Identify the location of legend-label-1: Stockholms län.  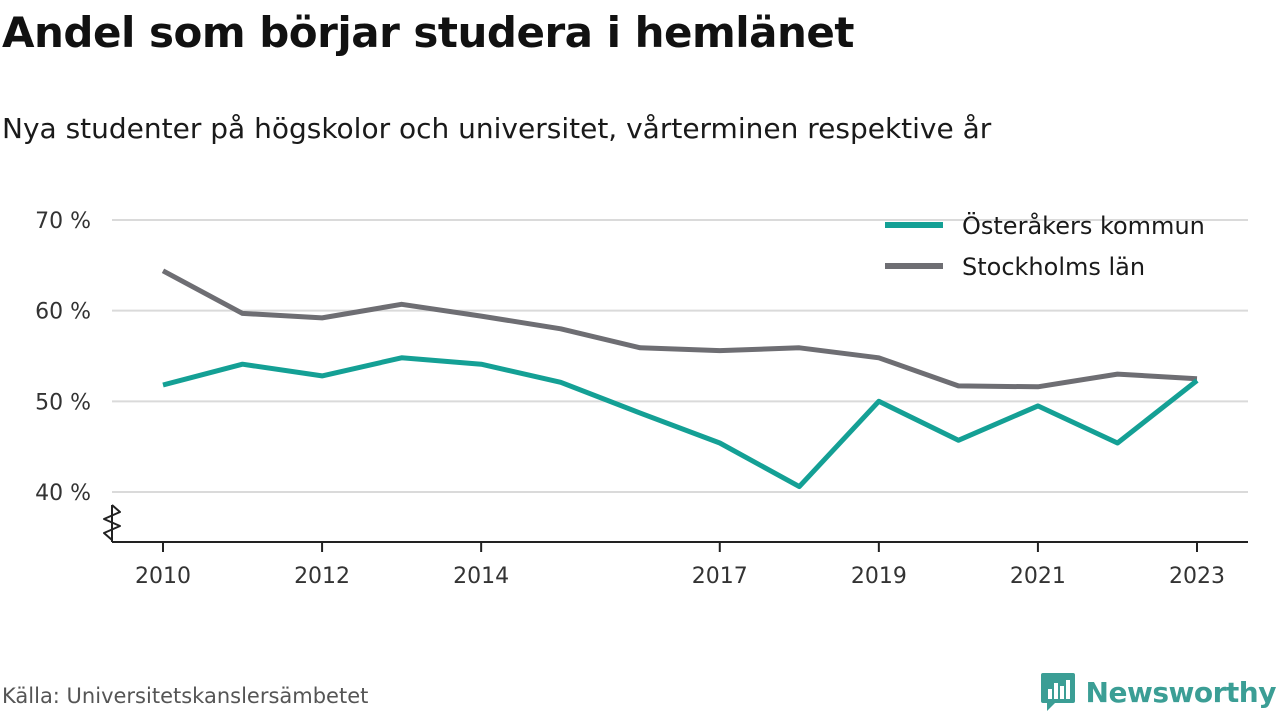
(1053, 267).